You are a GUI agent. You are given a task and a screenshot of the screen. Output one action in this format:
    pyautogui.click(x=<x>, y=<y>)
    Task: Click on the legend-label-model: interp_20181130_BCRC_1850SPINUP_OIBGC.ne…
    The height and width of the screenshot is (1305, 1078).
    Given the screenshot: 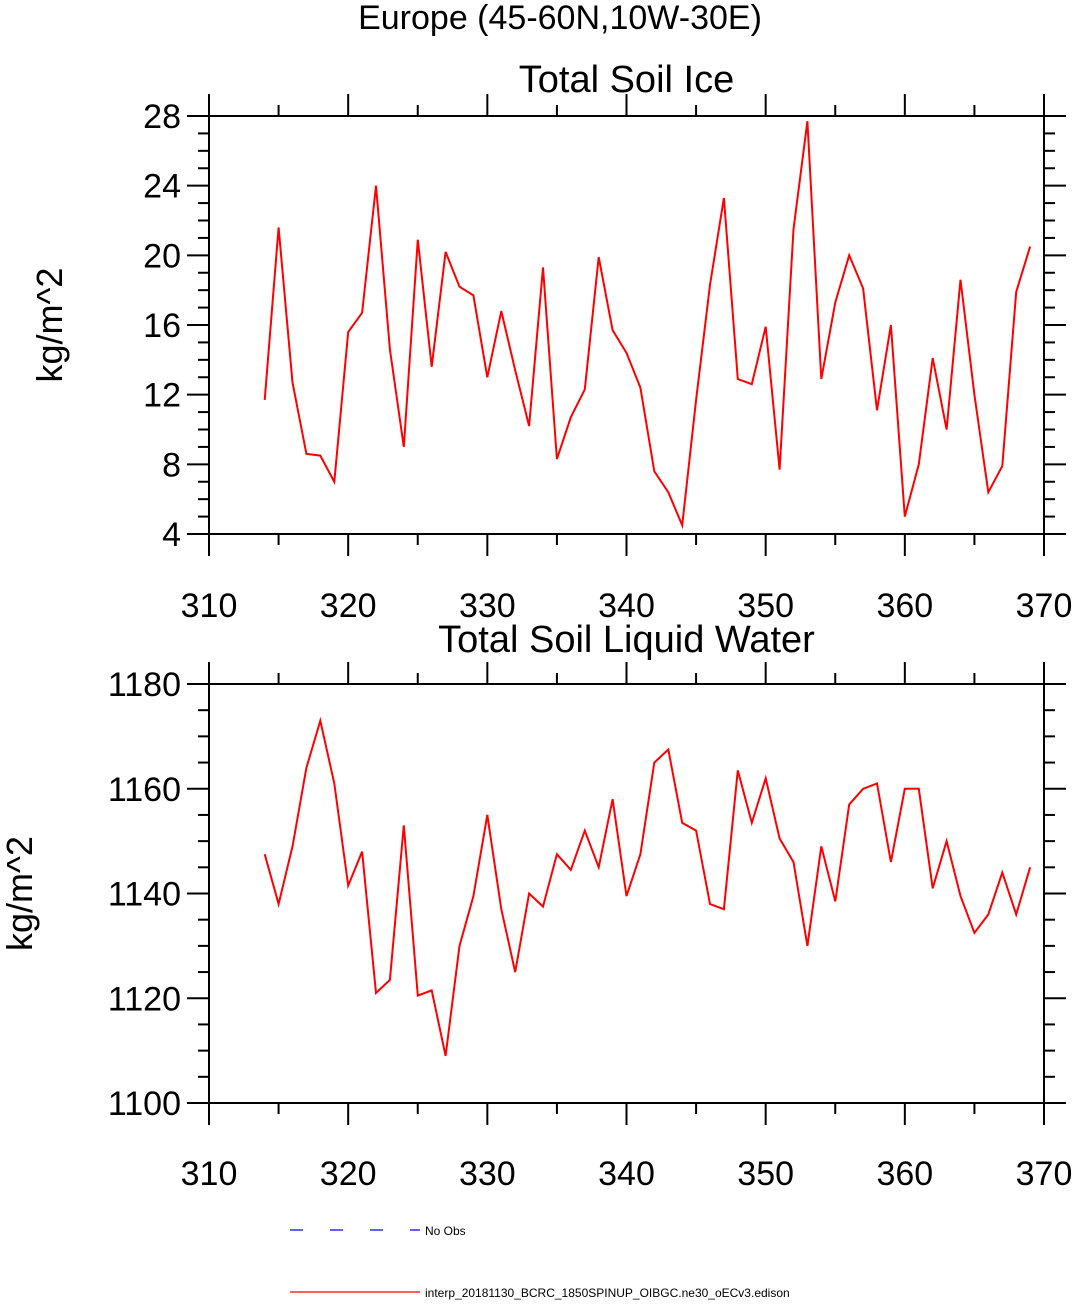 What is the action you would take?
    pyautogui.click(x=607, y=1293)
    